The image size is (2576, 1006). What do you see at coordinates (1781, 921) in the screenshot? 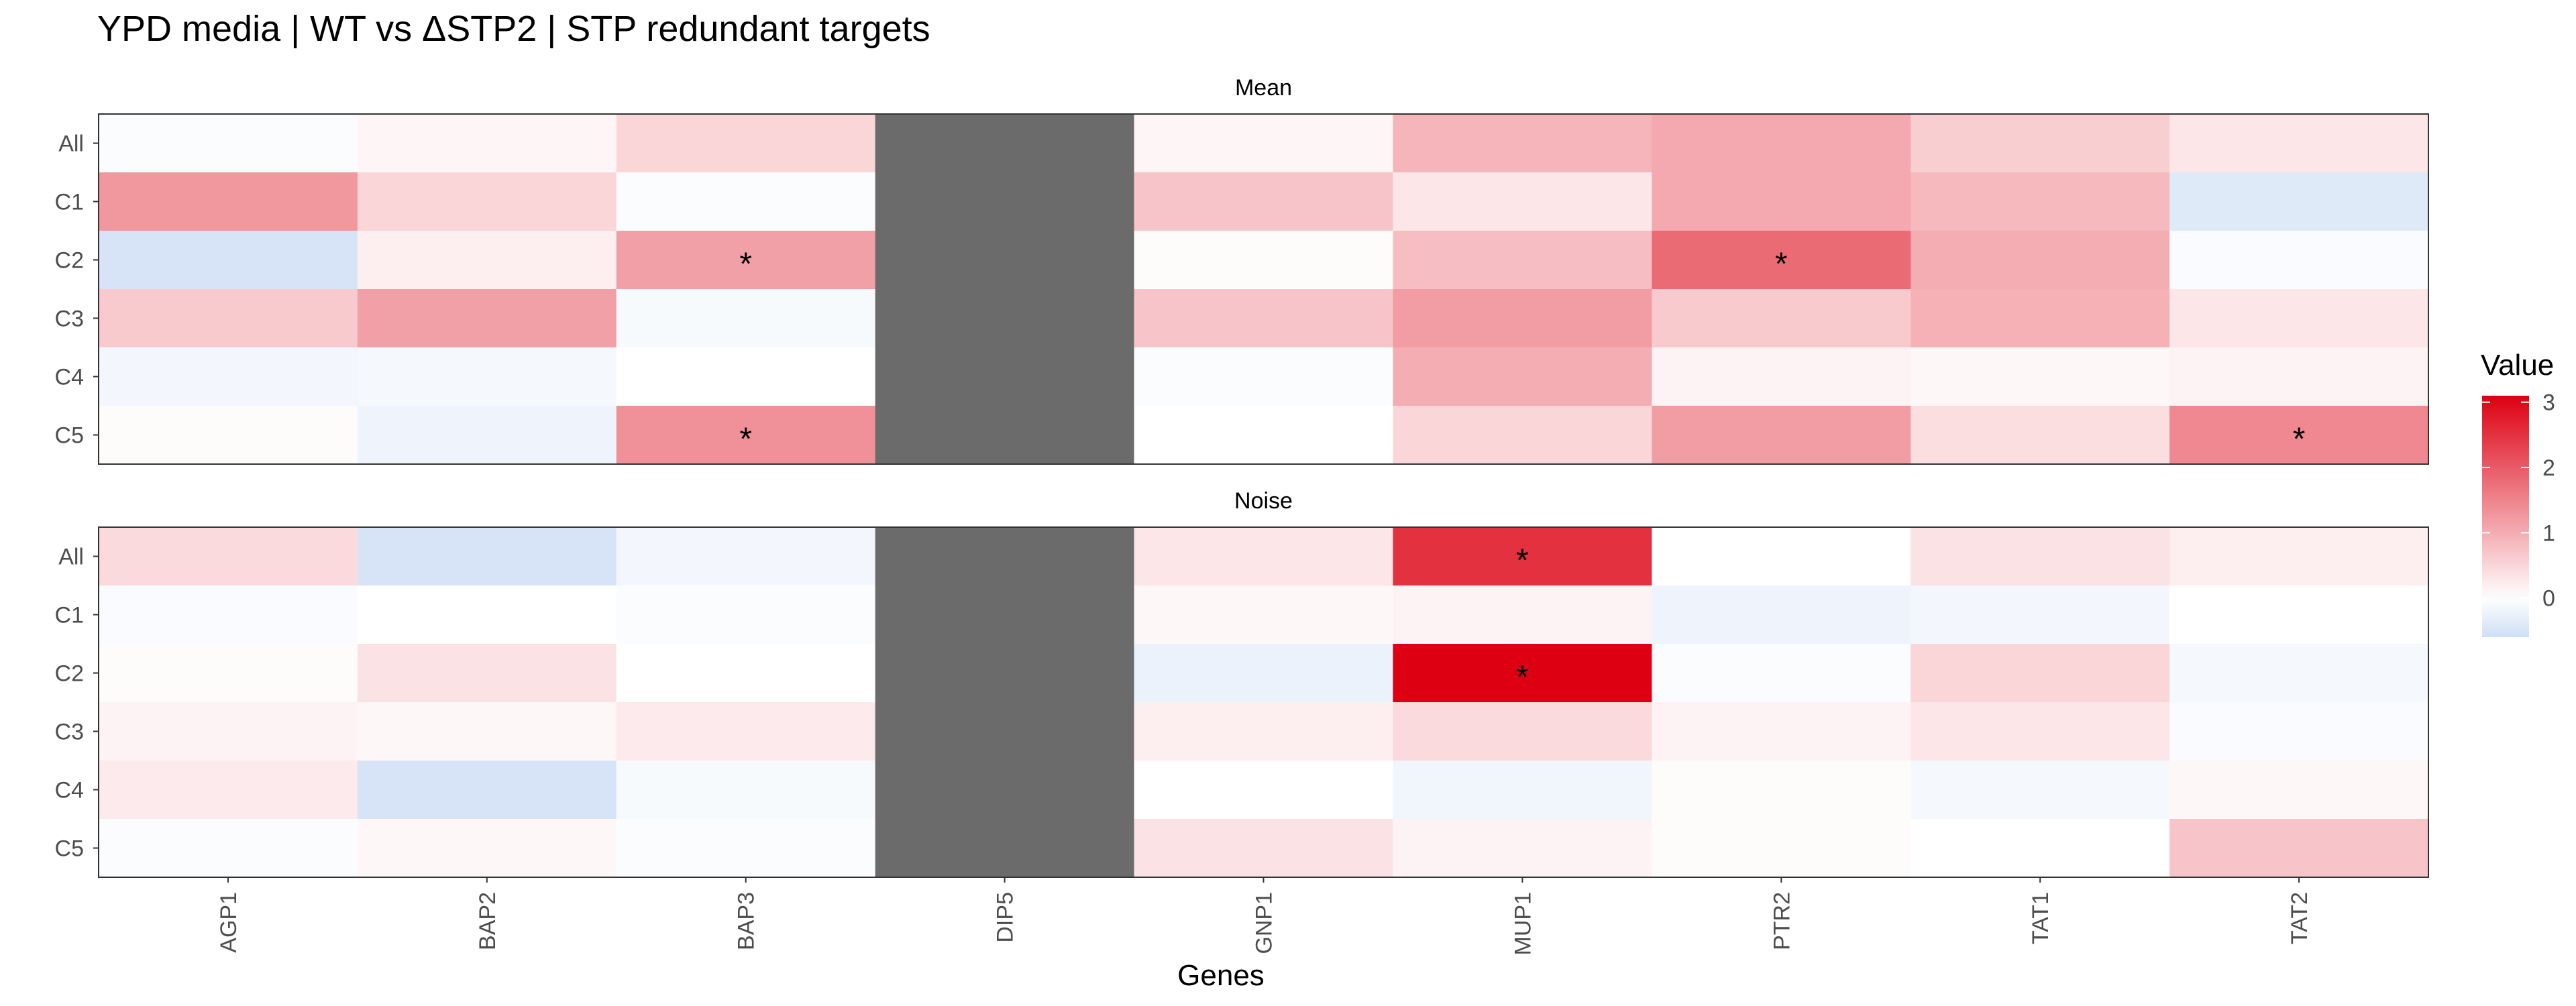
I see `x-tick-label: PTR2` at bounding box center [1781, 921].